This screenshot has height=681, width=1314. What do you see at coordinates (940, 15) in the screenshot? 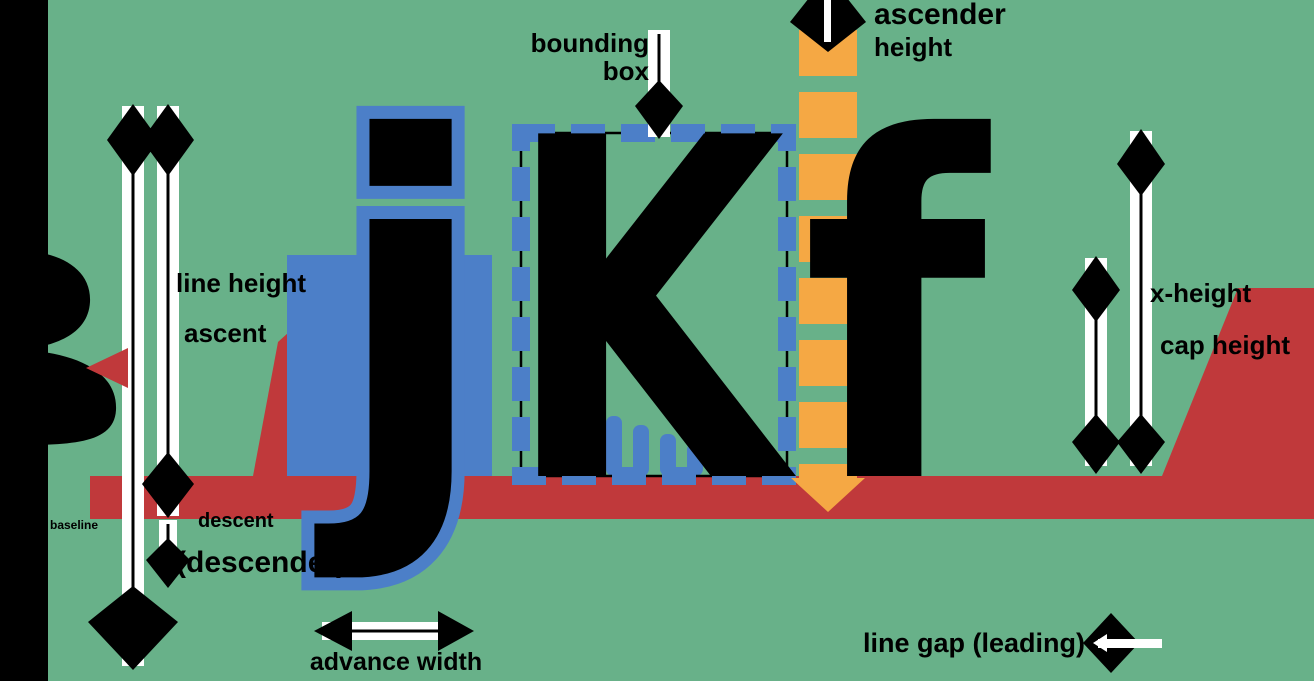
I see `ascender-label-line1: ascender` at bounding box center [940, 15].